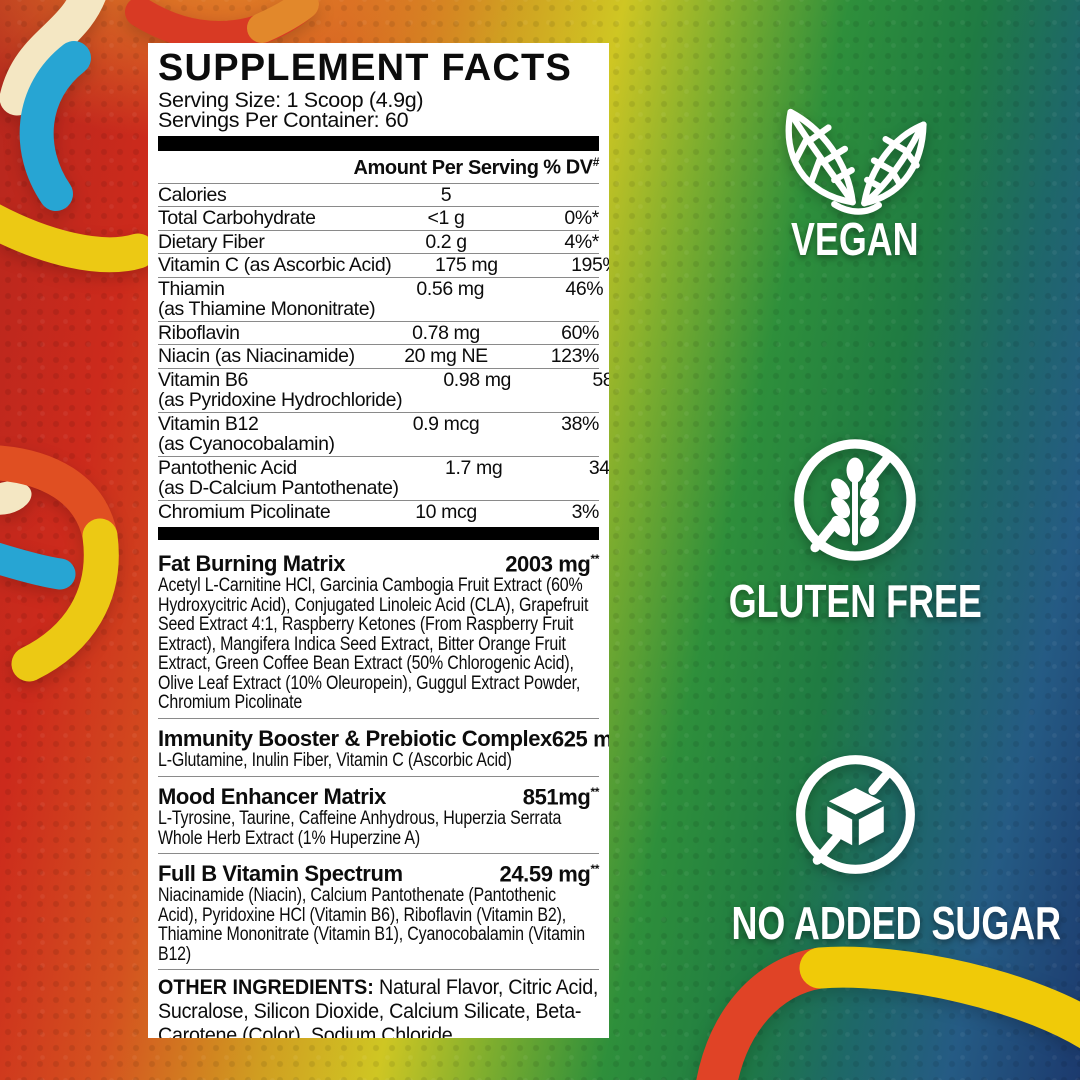 This screenshot has width=1080, height=1080. What do you see at coordinates (267, 309) in the screenshot?
I see `nutrient-subname: (as Thiamine Mononitrate)` at bounding box center [267, 309].